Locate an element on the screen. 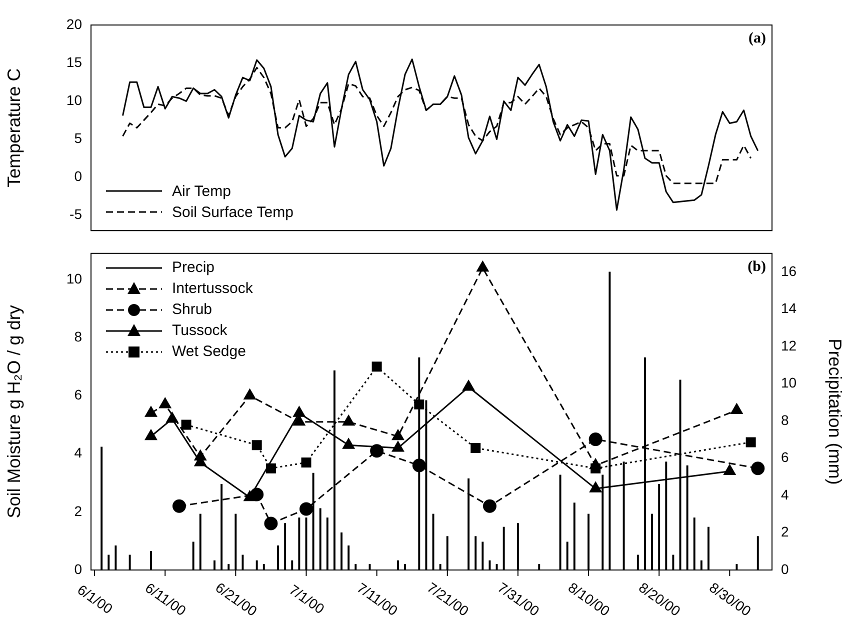 The width and height of the screenshot is (849, 632). annotation: (b) is located at coordinates (757, 266).